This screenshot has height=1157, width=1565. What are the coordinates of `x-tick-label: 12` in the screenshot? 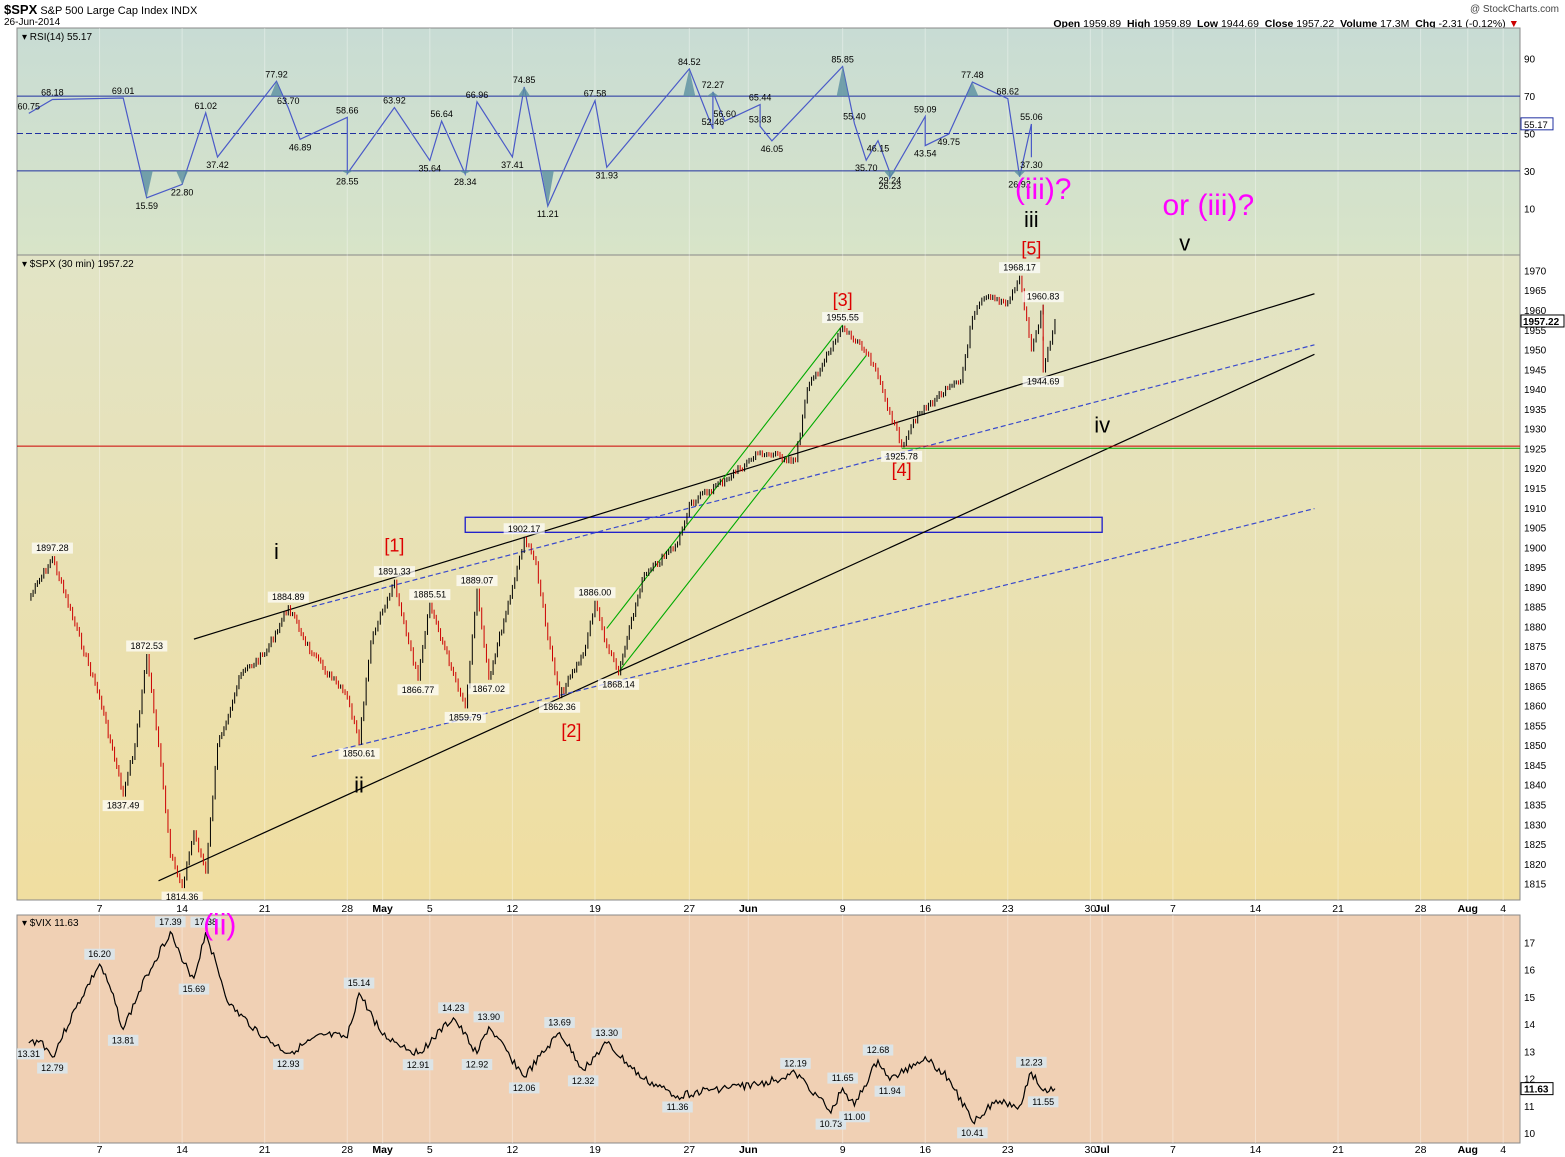 It's located at (513, 909).